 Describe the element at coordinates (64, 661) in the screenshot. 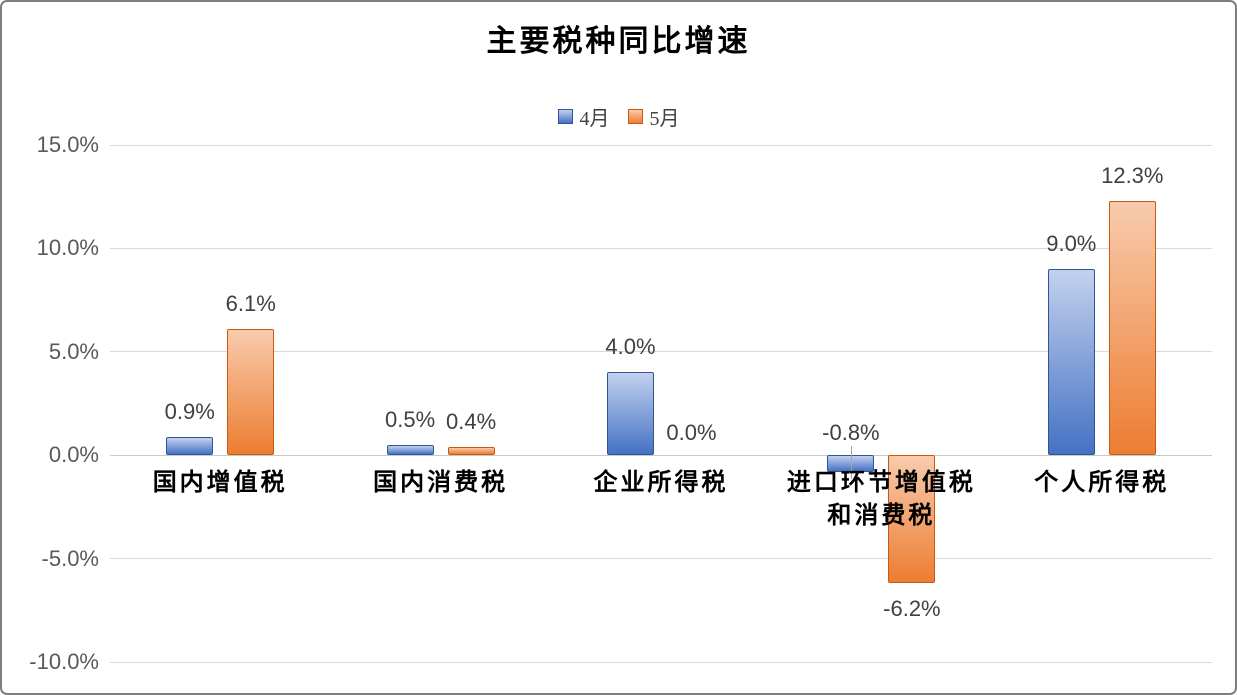

I see `y-axis-tick-label: -10.0%` at that location.